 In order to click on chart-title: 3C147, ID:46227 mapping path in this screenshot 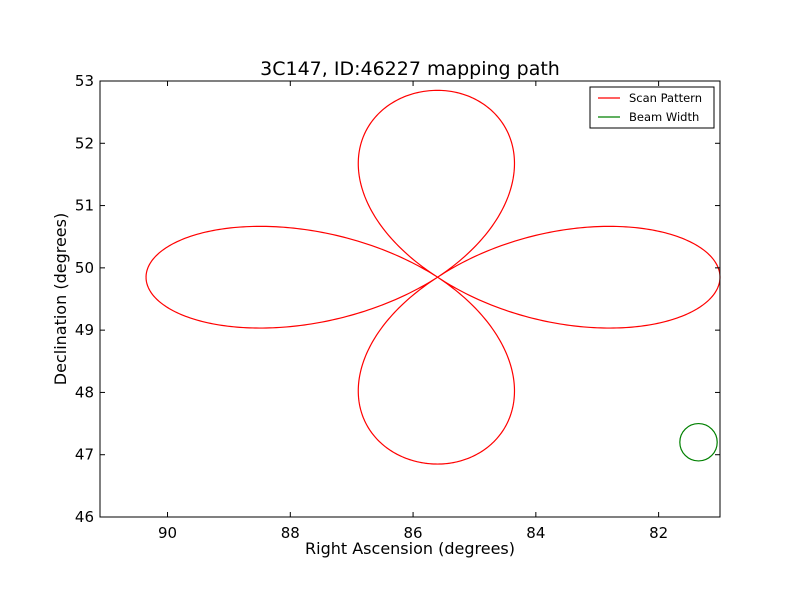, I will do `click(410, 69)`.